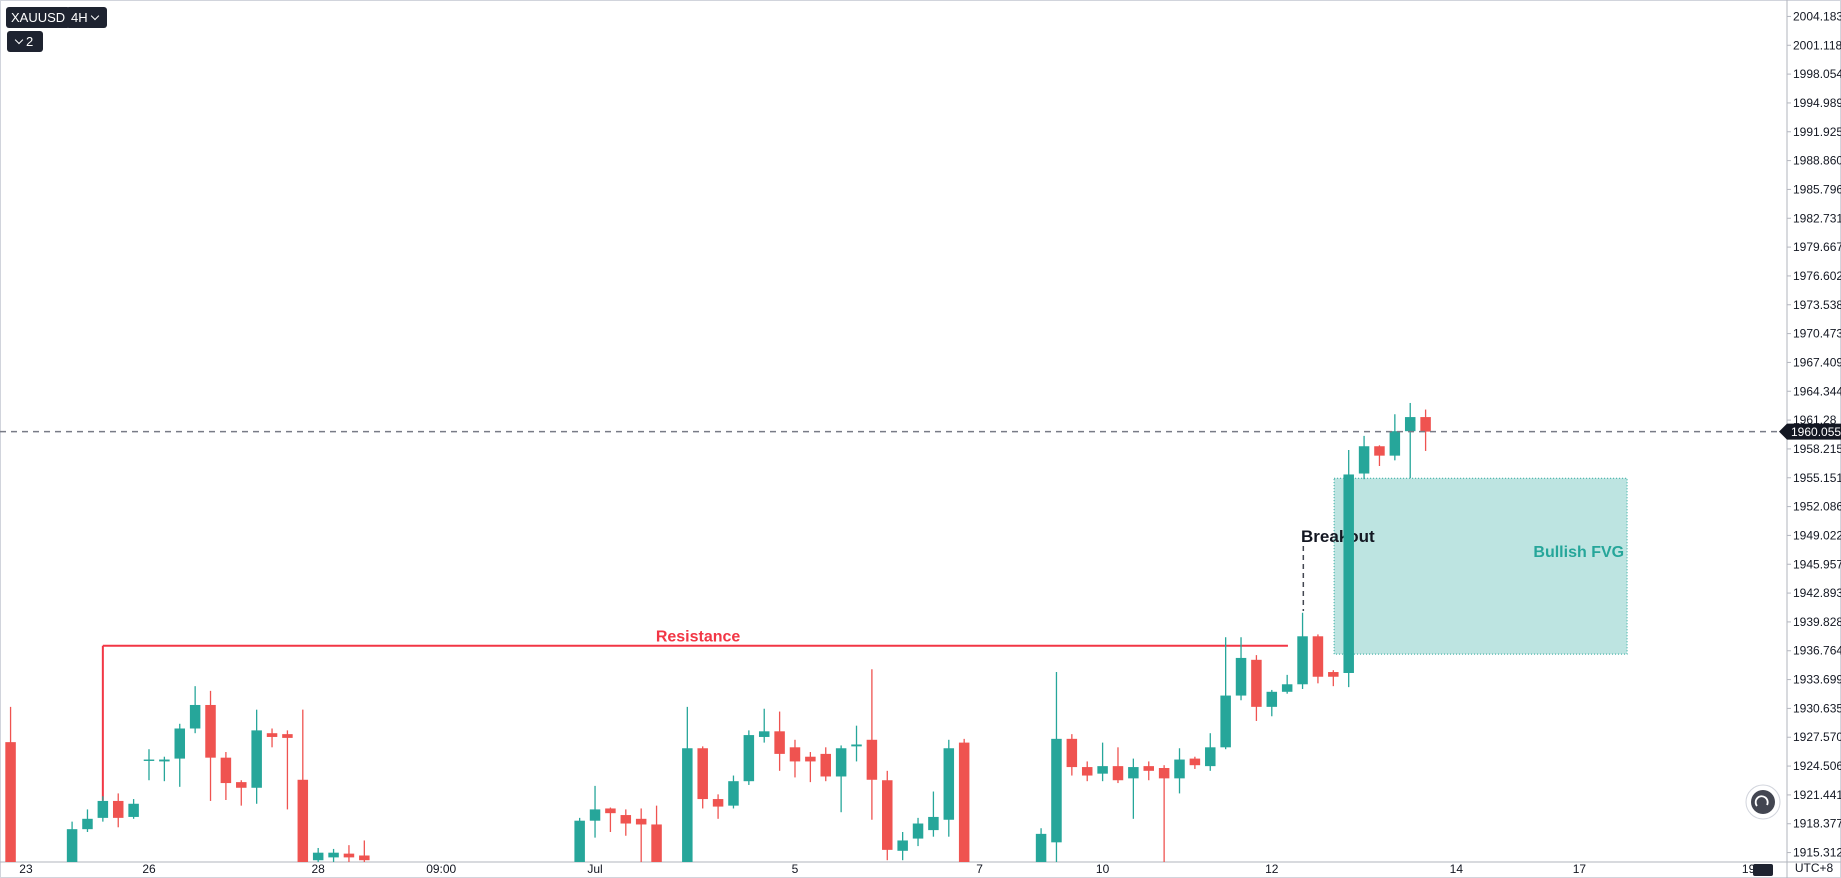  I want to click on reset-button, so click(1763, 802).